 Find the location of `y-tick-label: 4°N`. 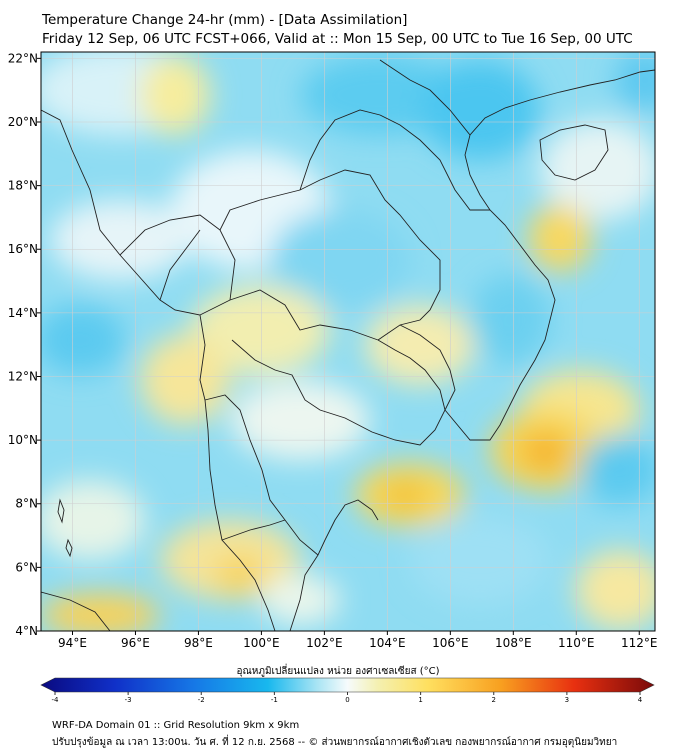

y-tick-label: 4°N is located at coordinates (26, 631).